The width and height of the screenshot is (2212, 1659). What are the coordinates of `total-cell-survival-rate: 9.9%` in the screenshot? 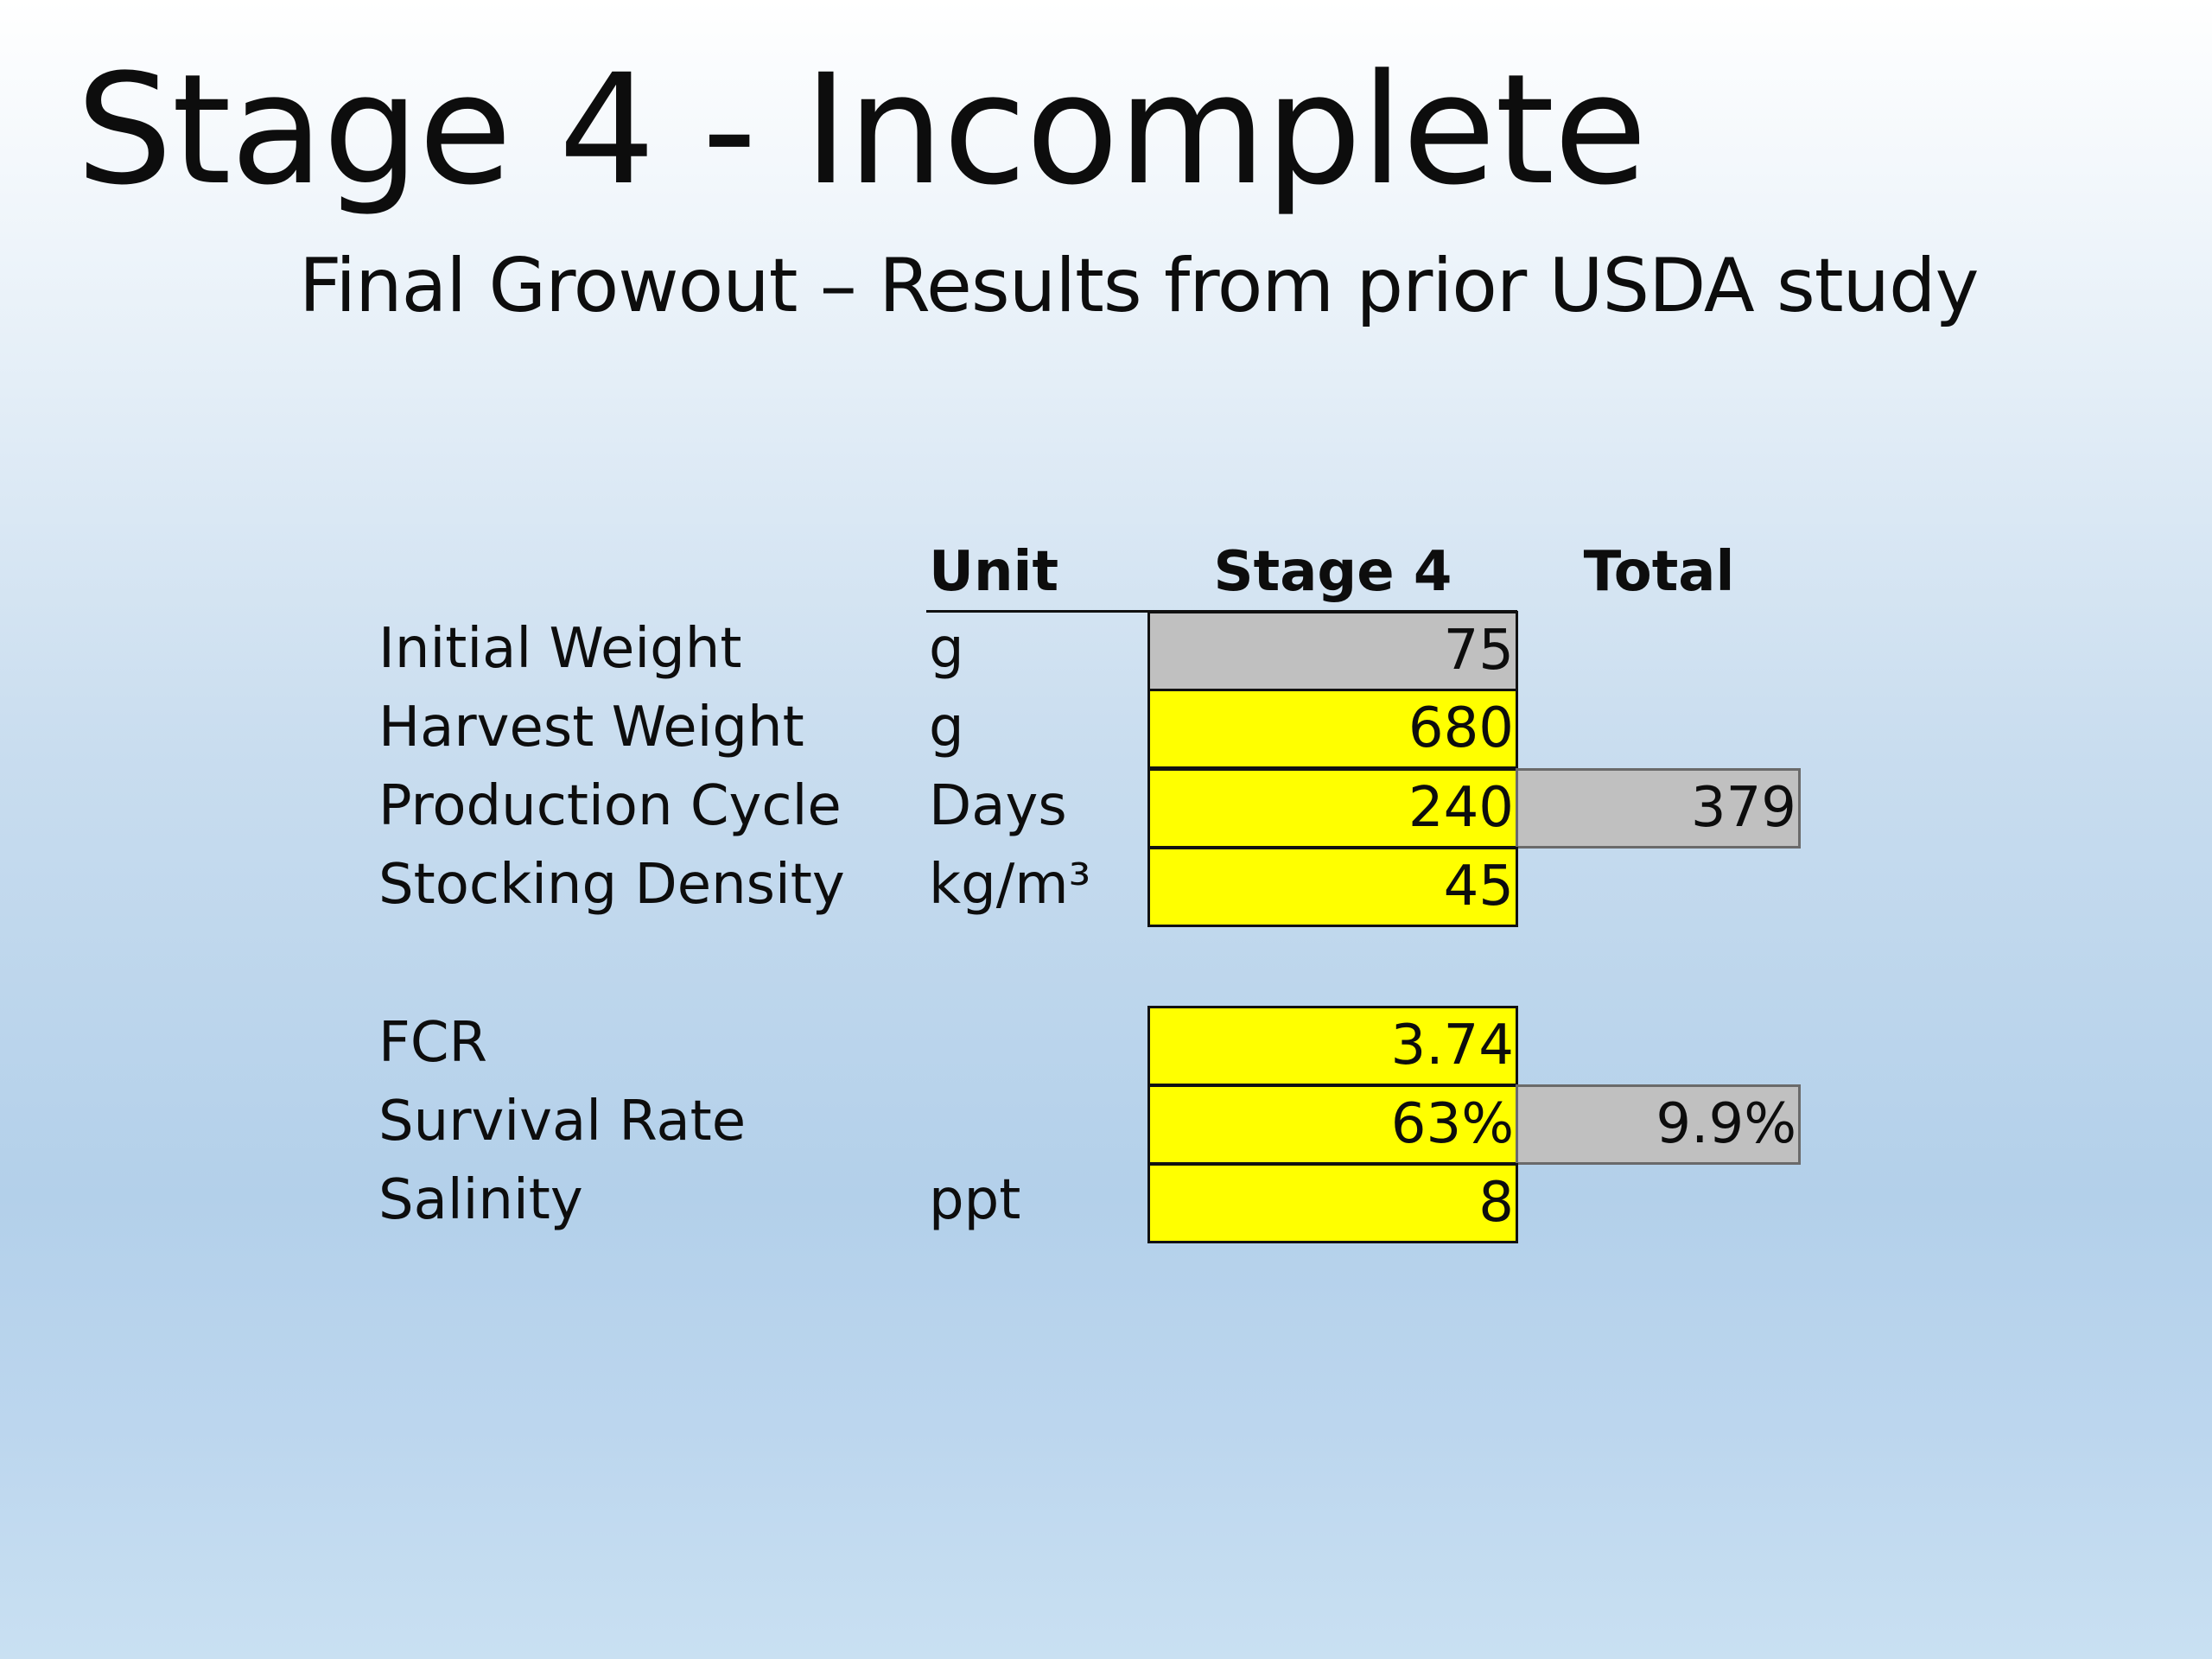 It's located at (1658, 1124).